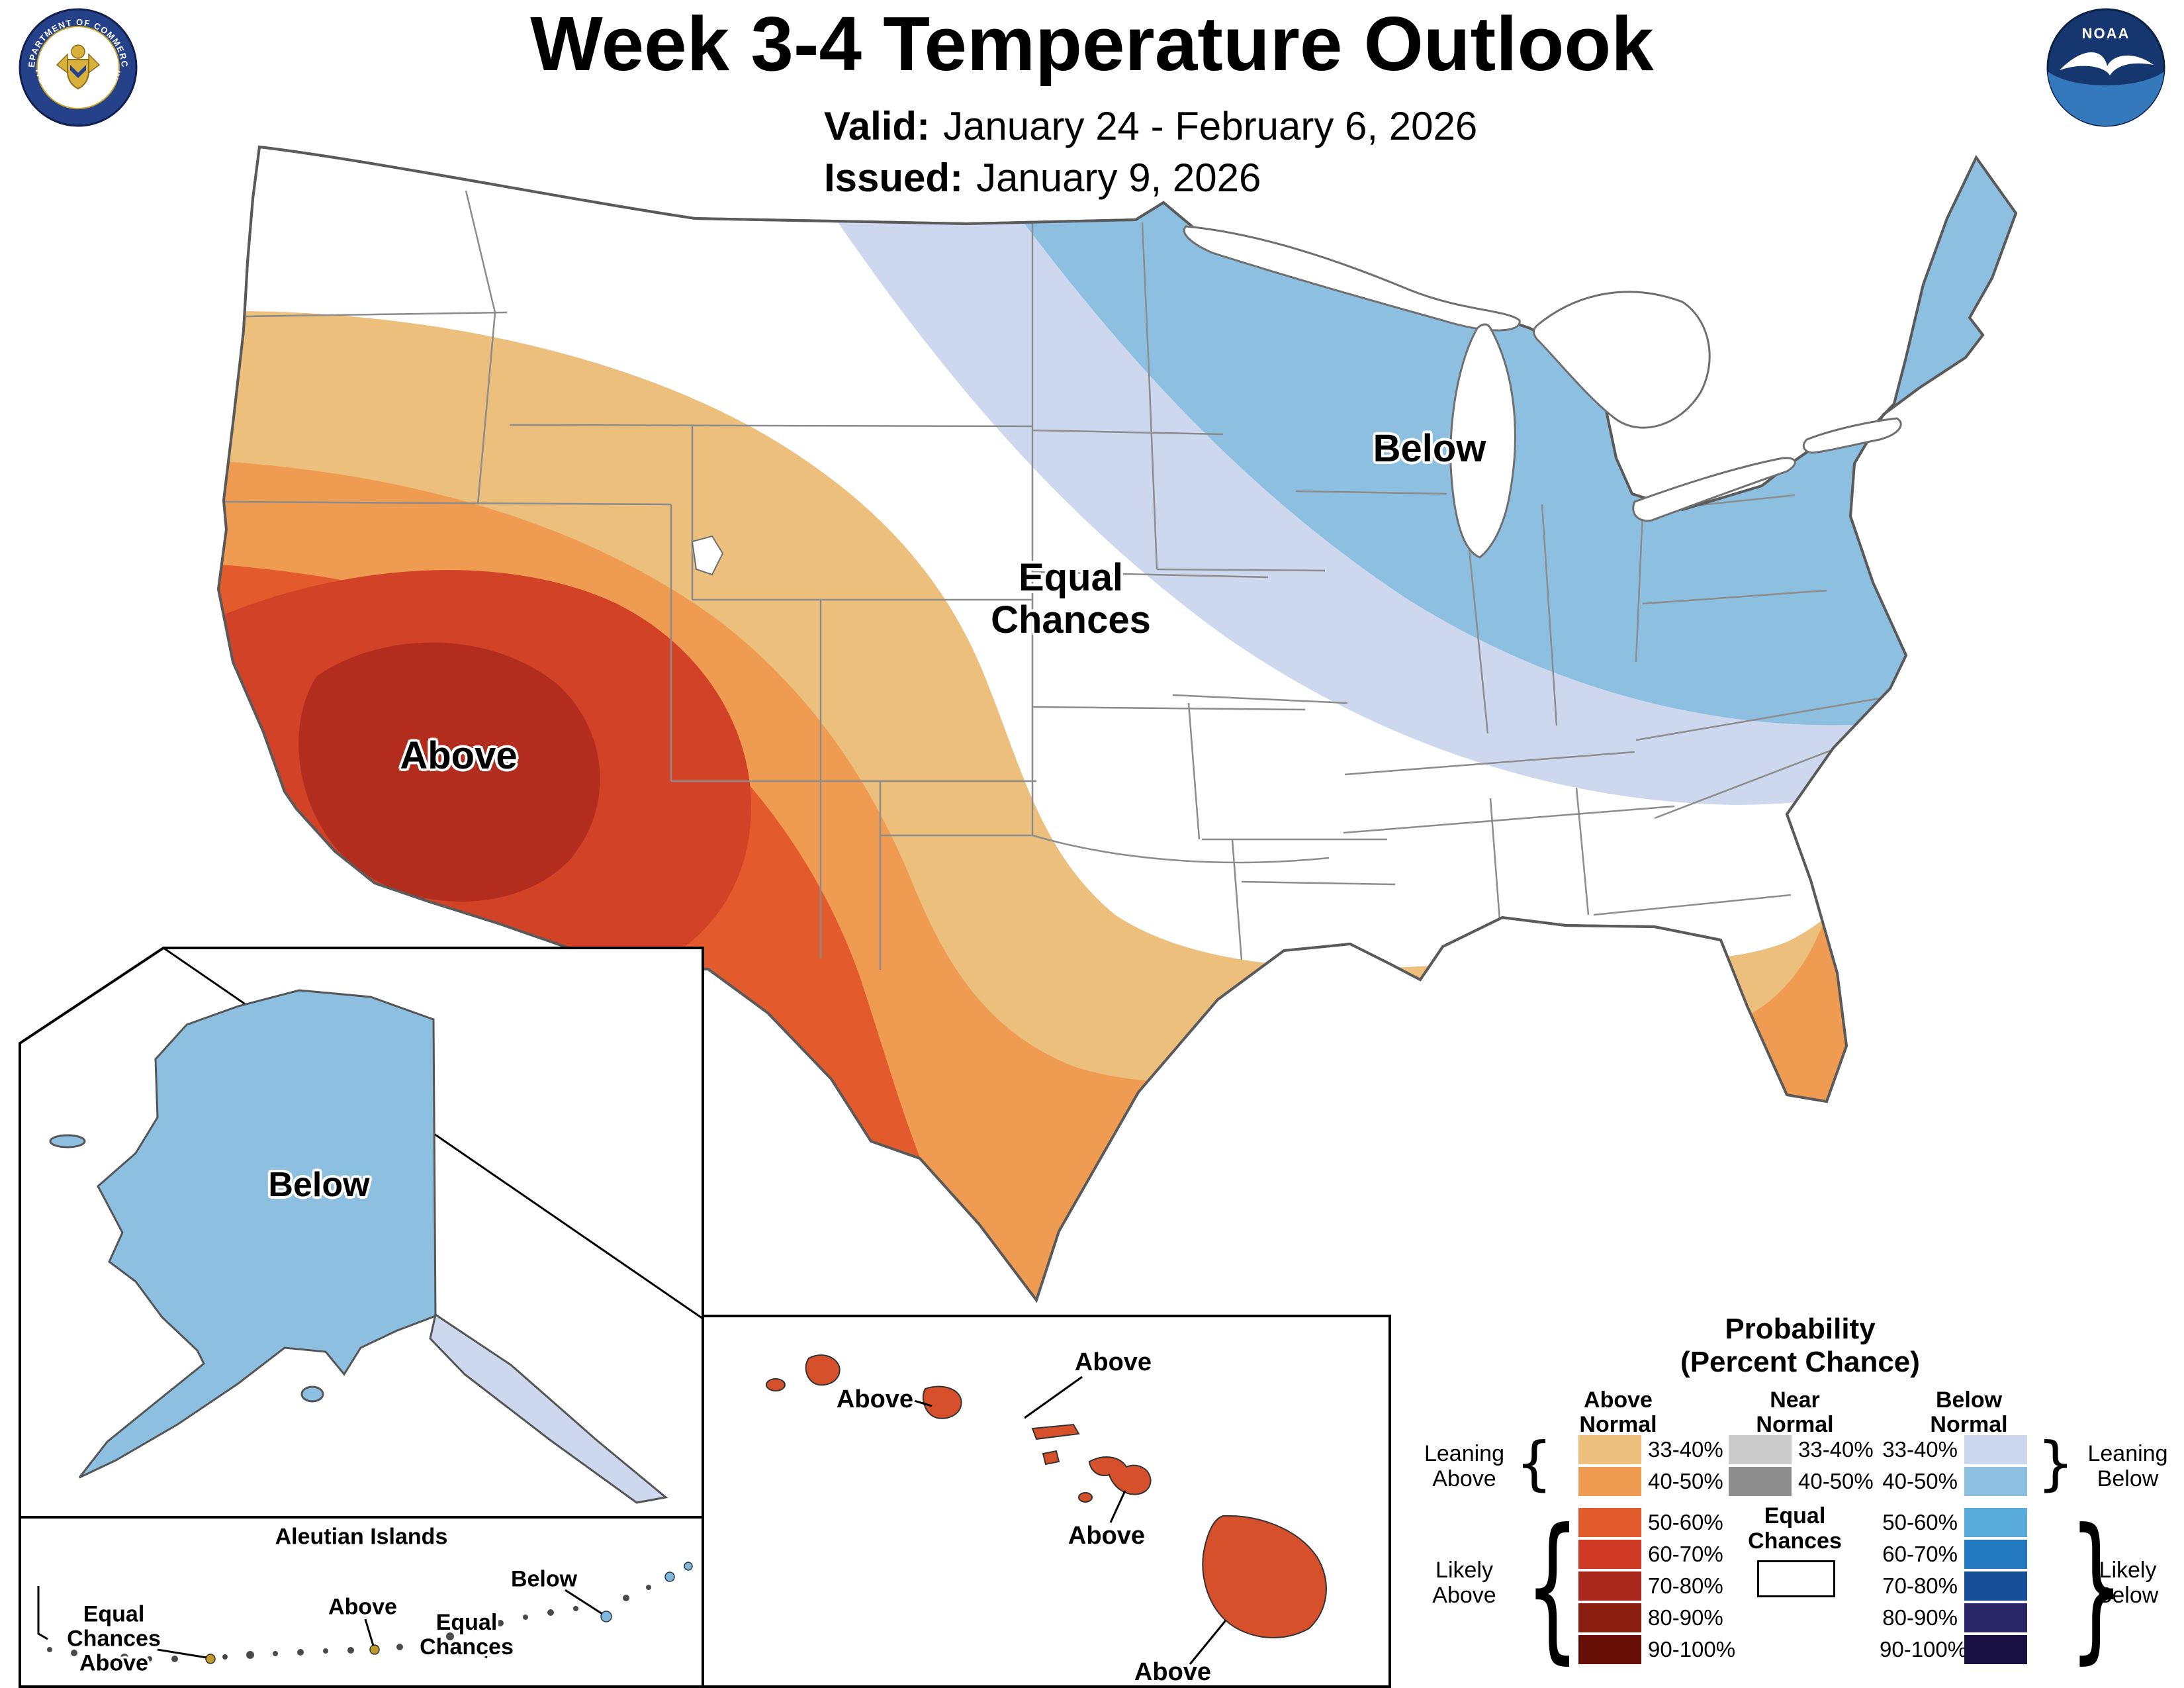 Image resolution: width=2184 pixels, height=1688 pixels. I want to click on likely-above-label: Likely Above, so click(1464, 1583).